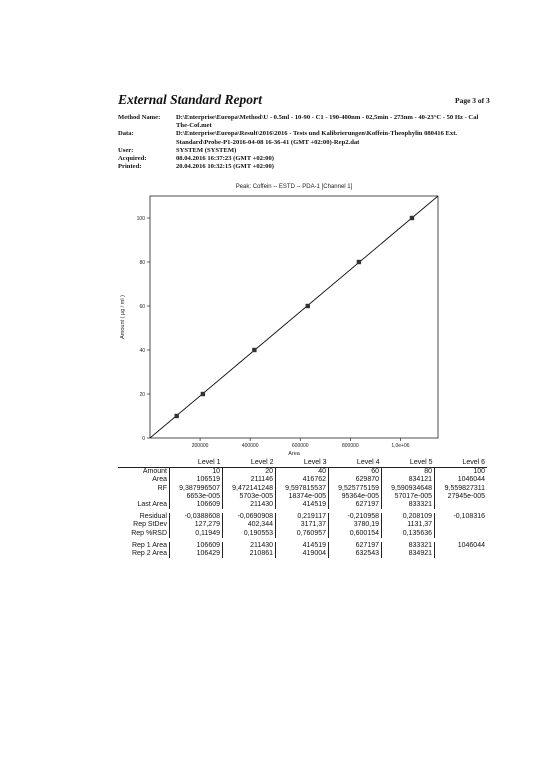  Describe the element at coordinates (143, 439) in the screenshot. I see `y-tick-label: 0` at that location.